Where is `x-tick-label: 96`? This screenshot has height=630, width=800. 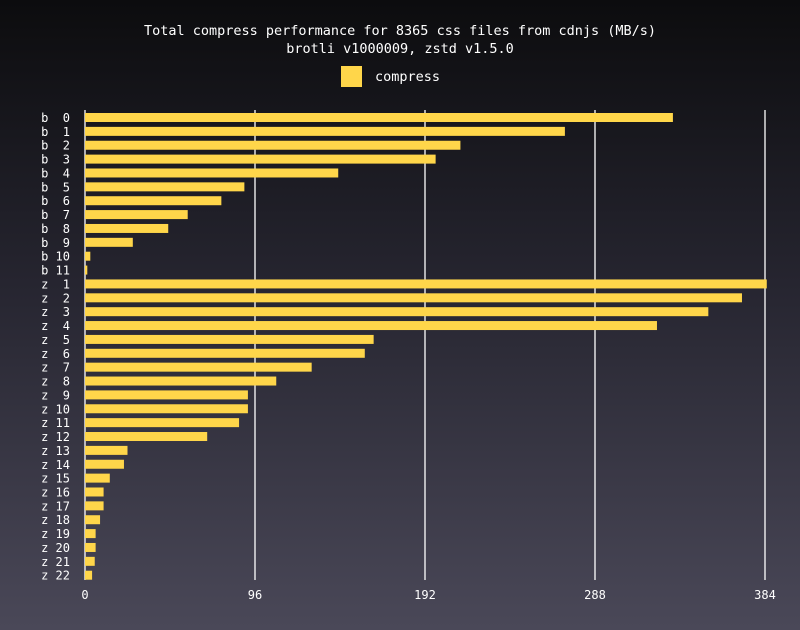
x-tick-label: 96 is located at coordinates (255, 595).